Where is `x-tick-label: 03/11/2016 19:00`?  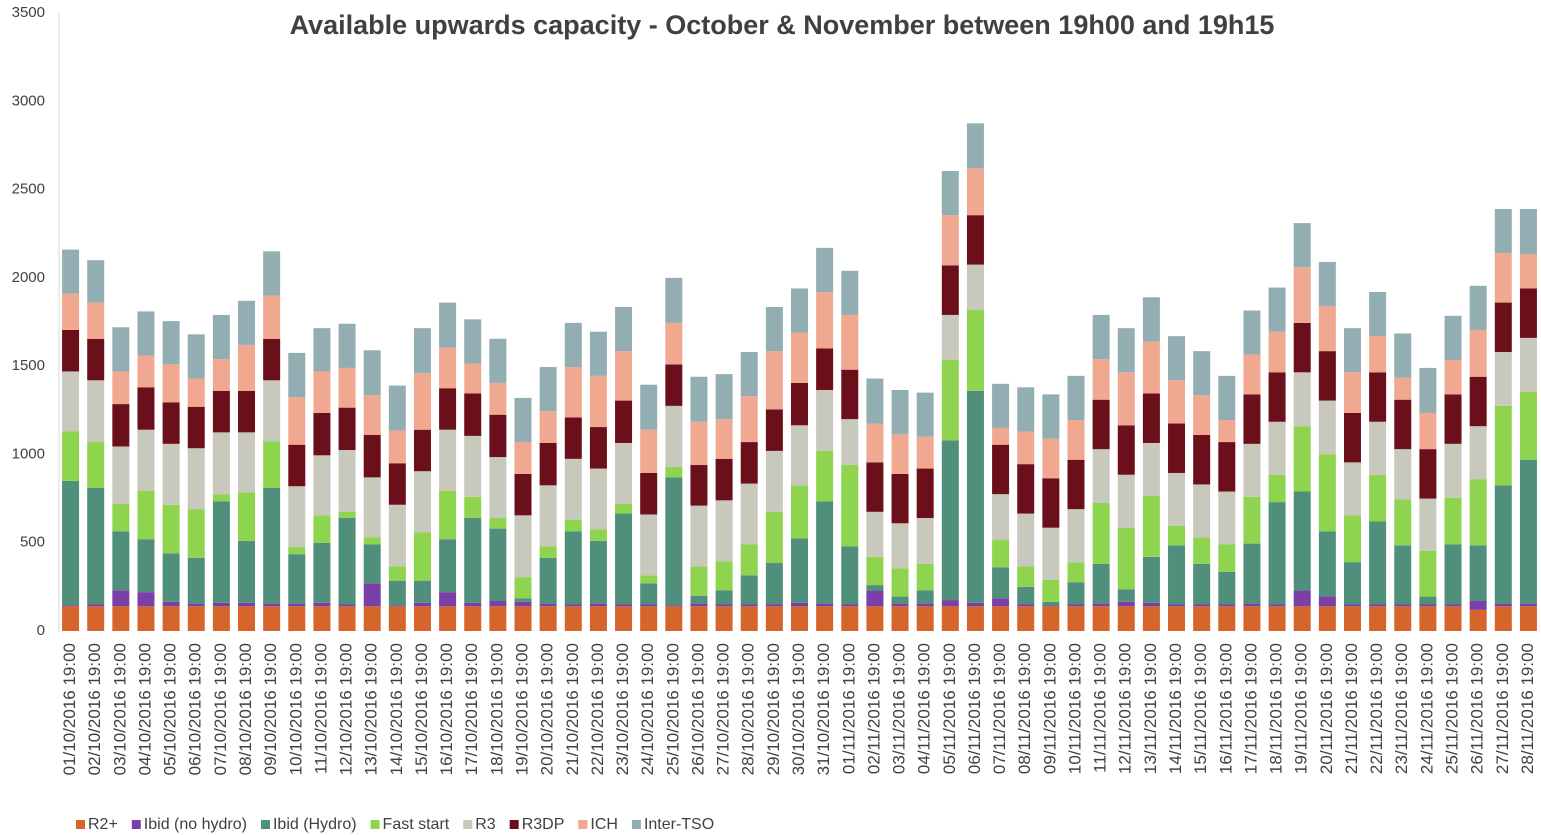
x-tick-label: 03/11/2016 19:00 is located at coordinates (899, 708).